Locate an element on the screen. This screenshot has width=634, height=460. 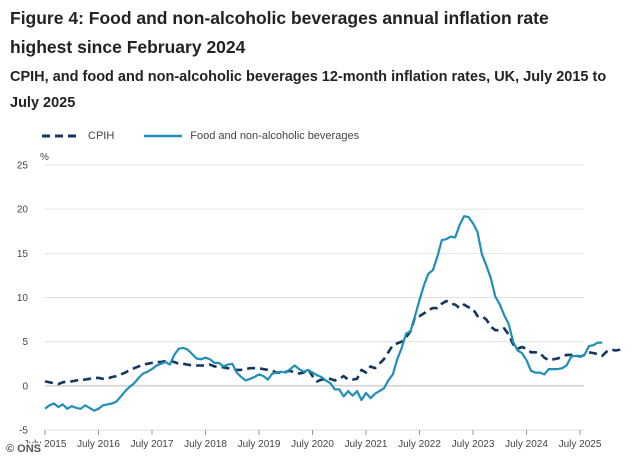
x-tick-label: July 2019 is located at coordinates (259, 444).